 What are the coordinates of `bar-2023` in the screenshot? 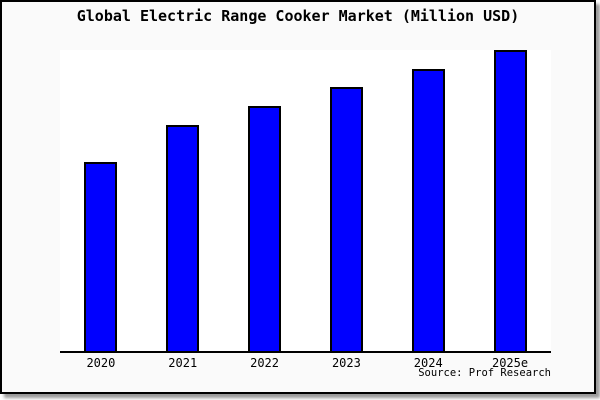 It's located at (346, 219).